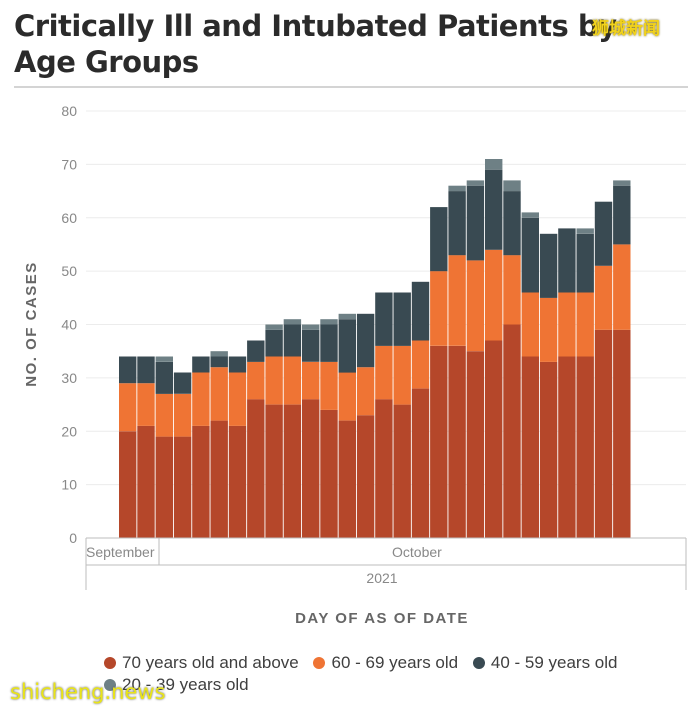  I want to click on y-tick-label: 0, so click(73, 538).